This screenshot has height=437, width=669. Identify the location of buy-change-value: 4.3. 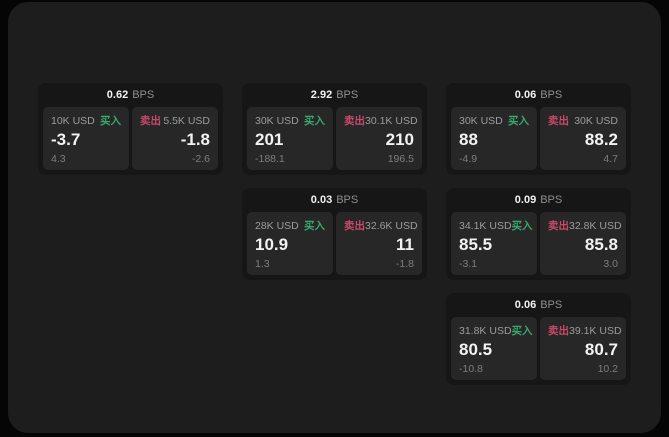
(58, 159).